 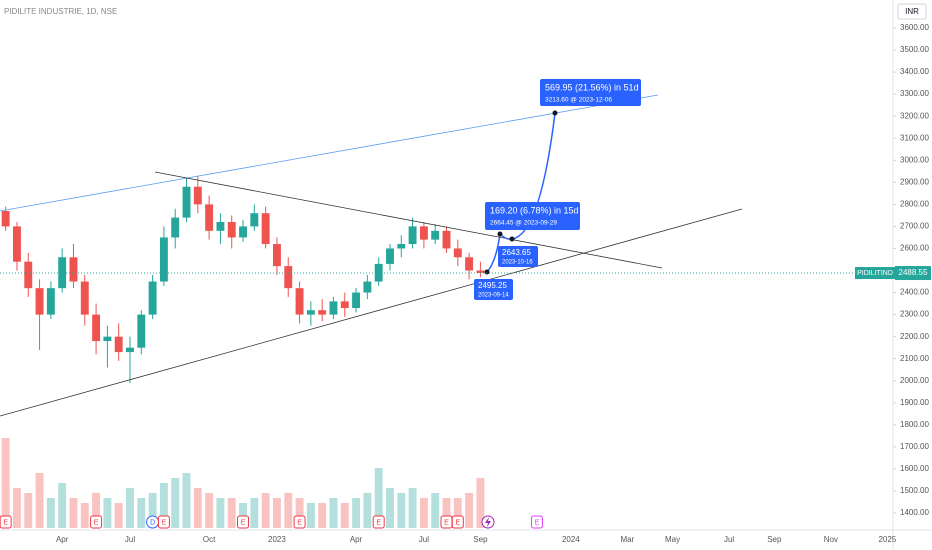 I want to click on symbol-tag, so click(x=875, y=273).